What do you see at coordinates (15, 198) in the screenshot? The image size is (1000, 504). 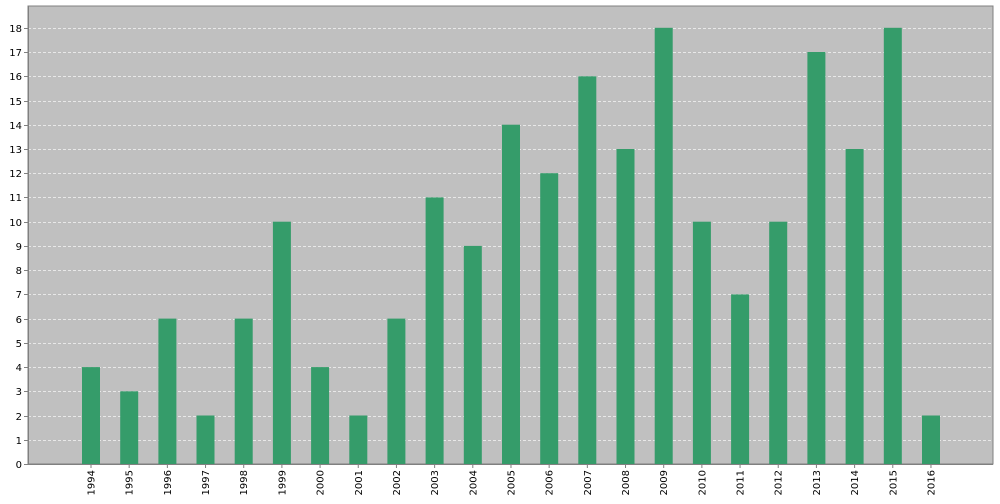 I see `y-tick-label: 11` at bounding box center [15, 198].